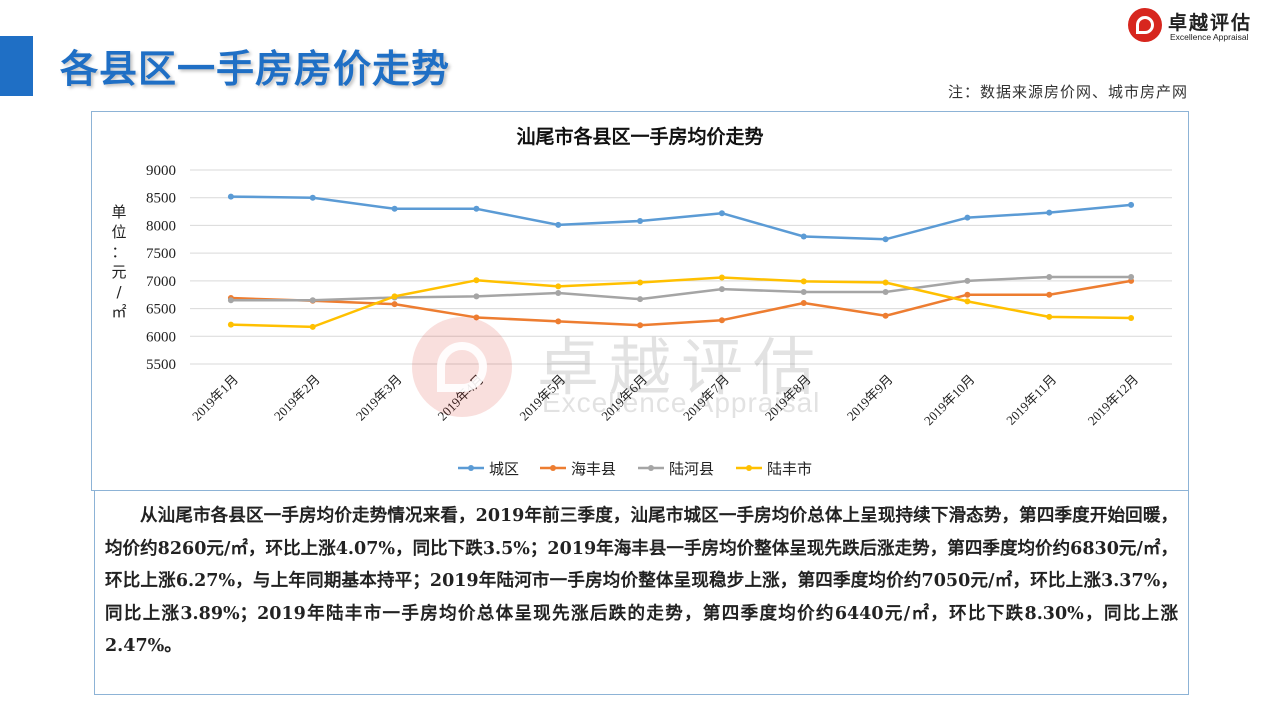 This screenshot has width=1280, height=720. I want to click on brand-logo-icon, so click(1145, 25).